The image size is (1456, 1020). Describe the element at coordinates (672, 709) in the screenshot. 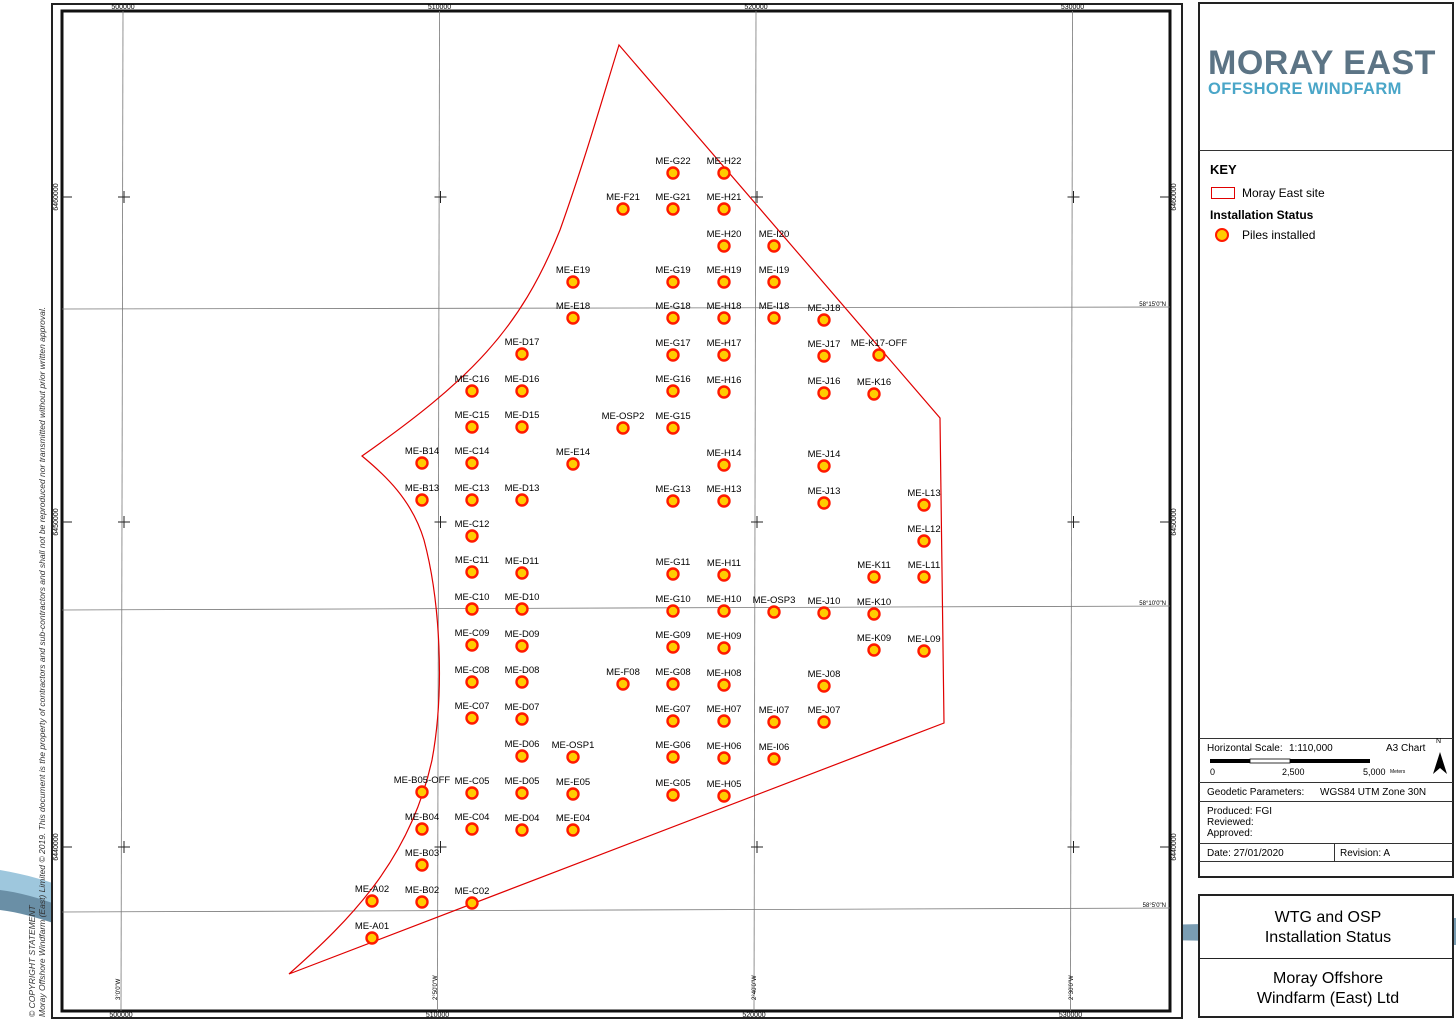

I see `turbine-label: ME-G07` at that location.